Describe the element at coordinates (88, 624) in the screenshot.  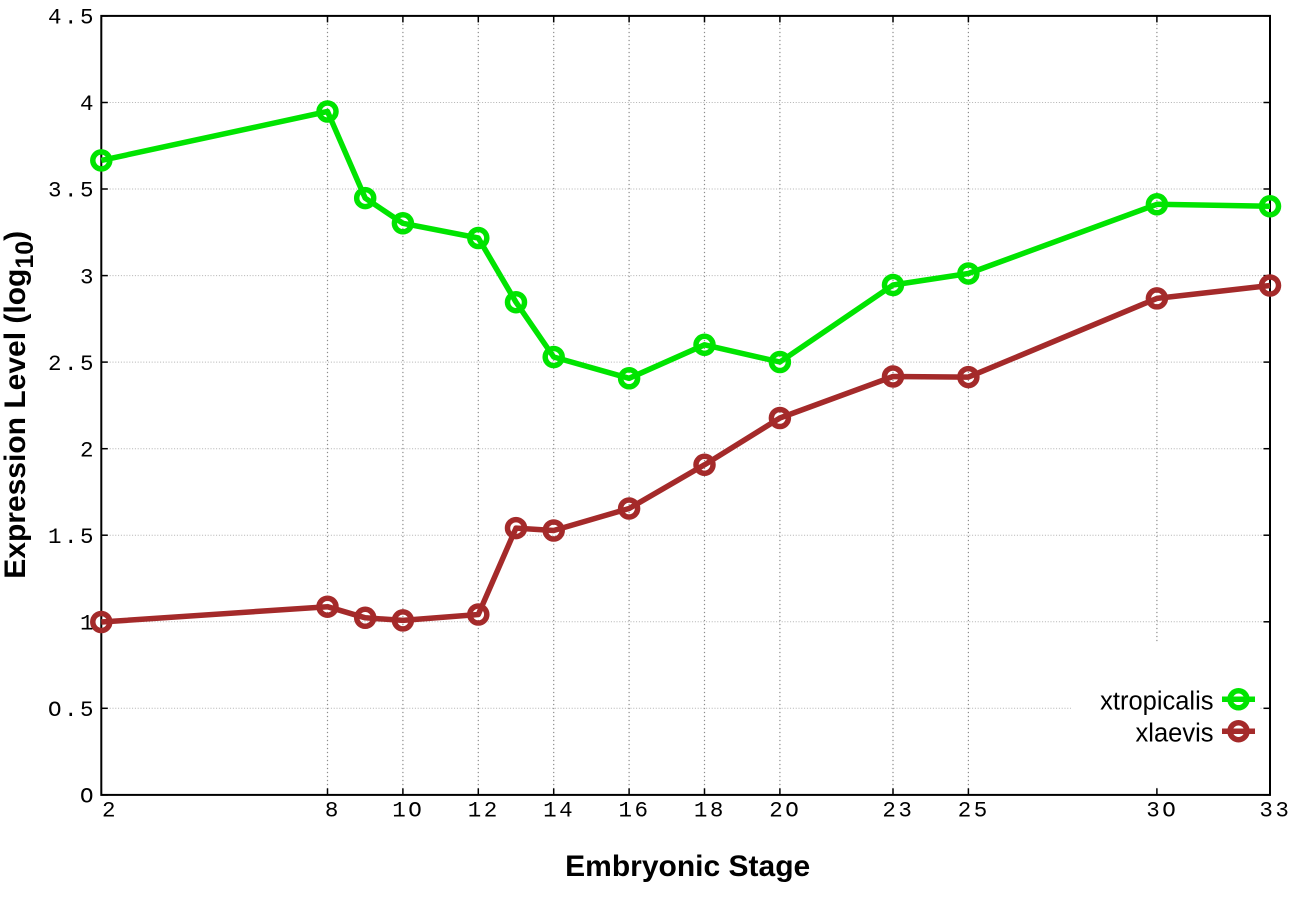
I see `svg-text: 1` at that location.